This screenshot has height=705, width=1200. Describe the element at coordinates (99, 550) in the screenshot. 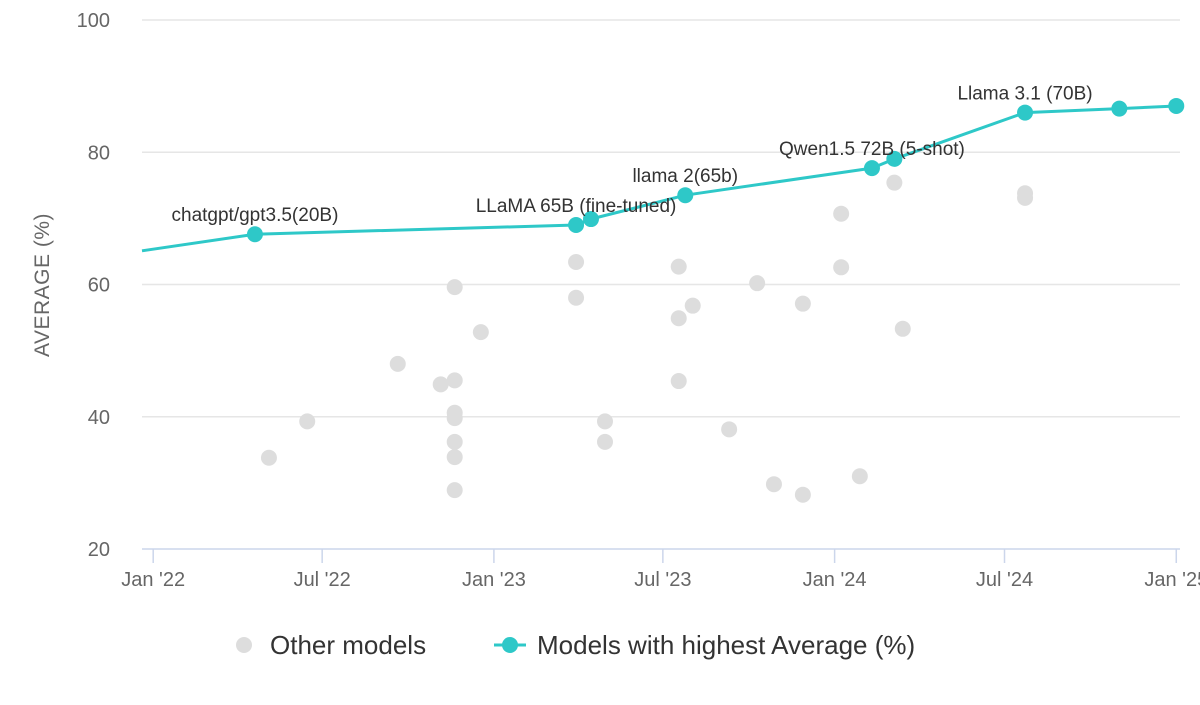

I see `y-tick-label: 20` at that location.